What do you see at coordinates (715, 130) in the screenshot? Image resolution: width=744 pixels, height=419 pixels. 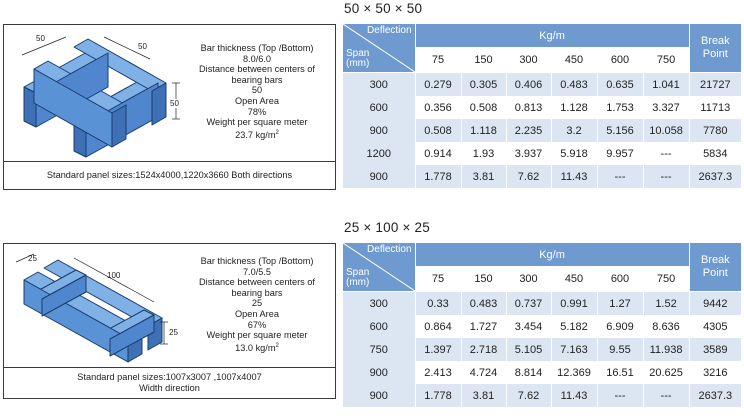 I see `break-point-cell: 7780` at bounding box center [715, 130].